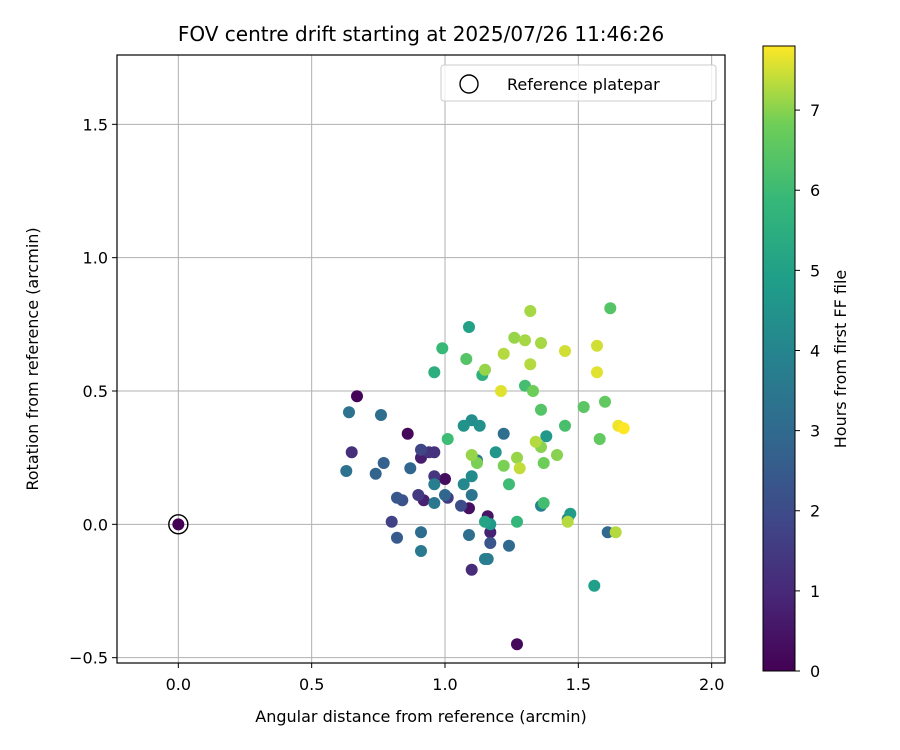 Image resolution: width=900 pixels, height=750 pixels. What do you see at coordinates (815, 511) in the screenshot?
I see `colorbar-tick-label: 2` at bounding box center [815, 511].